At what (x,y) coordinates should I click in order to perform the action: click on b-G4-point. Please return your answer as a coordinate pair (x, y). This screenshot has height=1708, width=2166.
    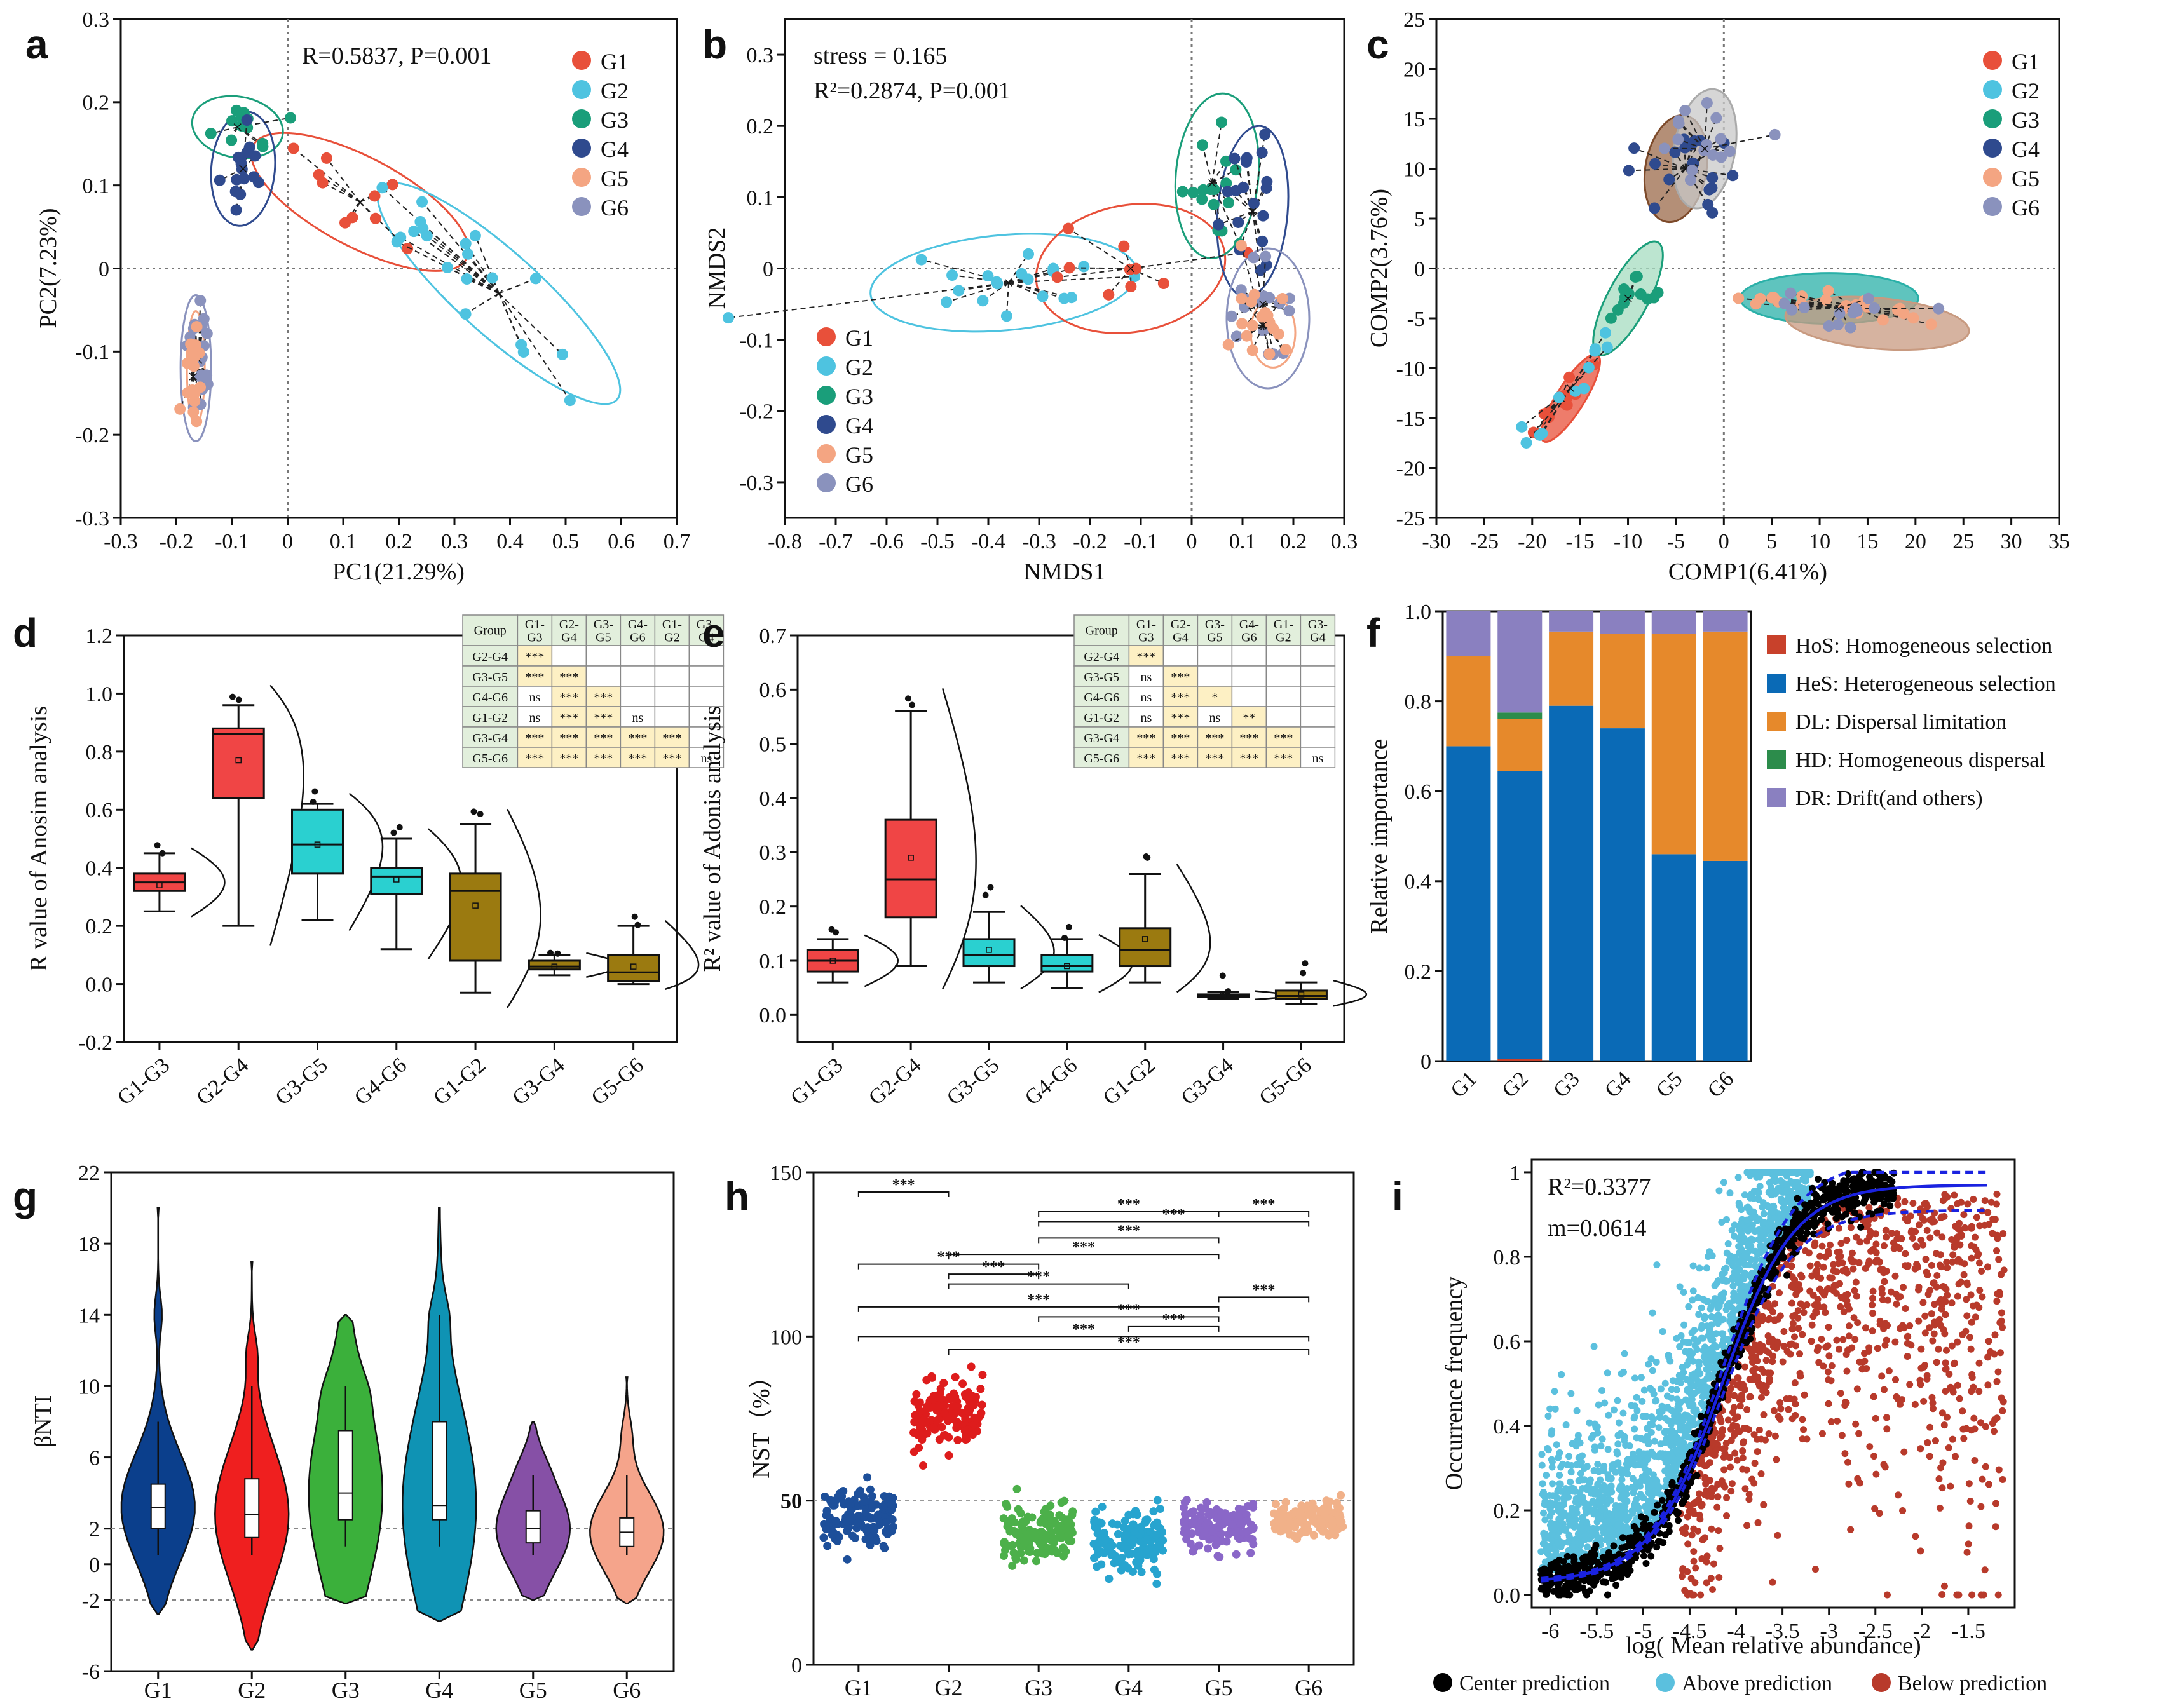
    Looking at the image, I should click on (1219, 225).